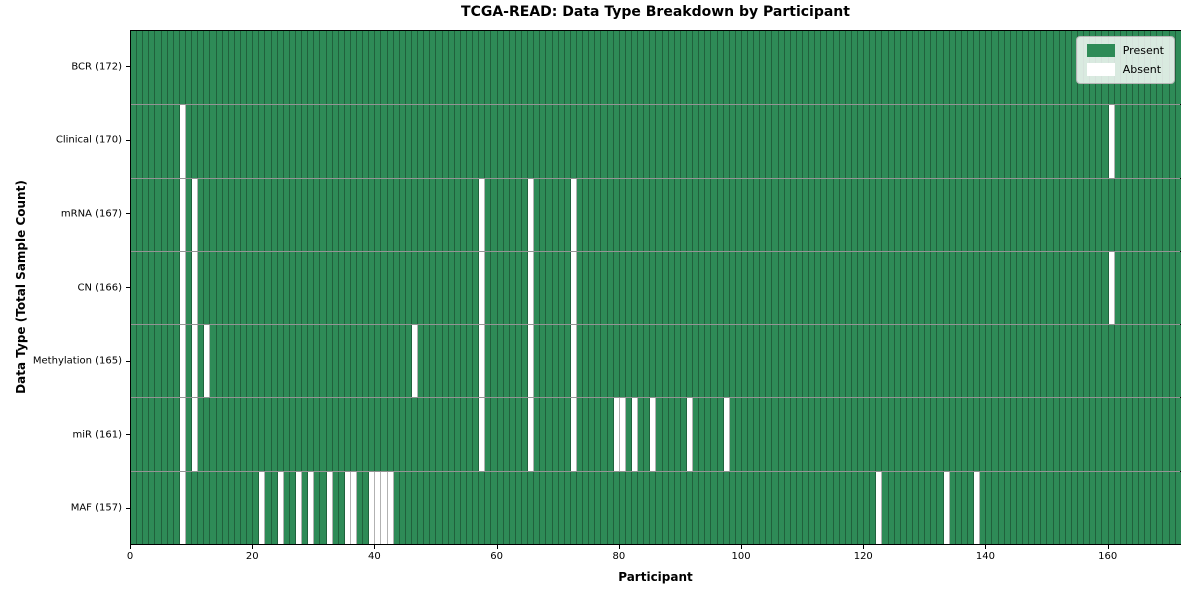  Describe the element at coordinates (863, 556) in the screenshot. I see `x-tick-label: 120` at that location.